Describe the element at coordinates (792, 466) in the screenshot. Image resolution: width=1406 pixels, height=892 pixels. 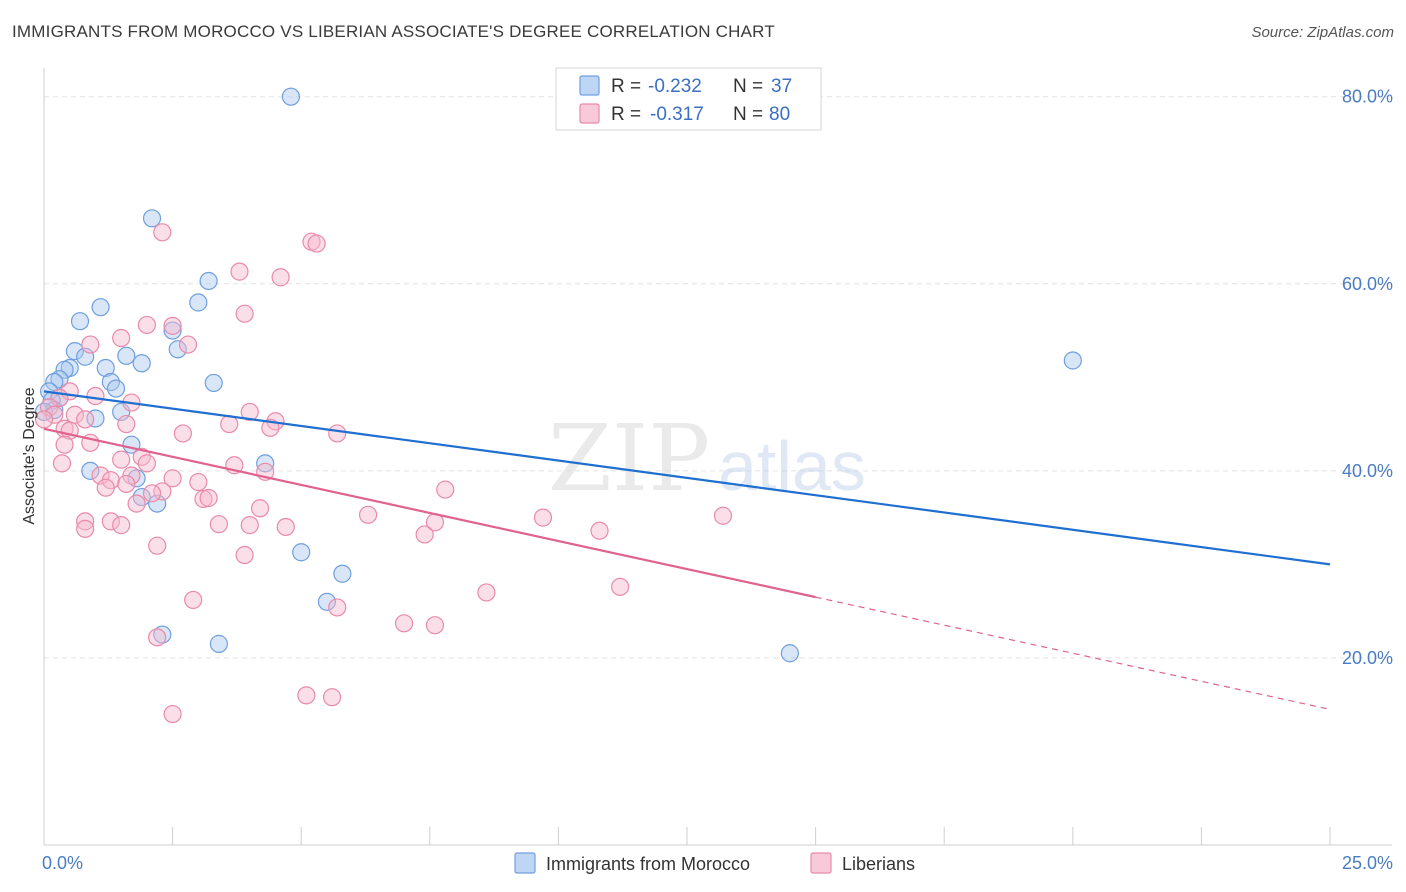
I see `watermark-atlas: atlas` at that location.